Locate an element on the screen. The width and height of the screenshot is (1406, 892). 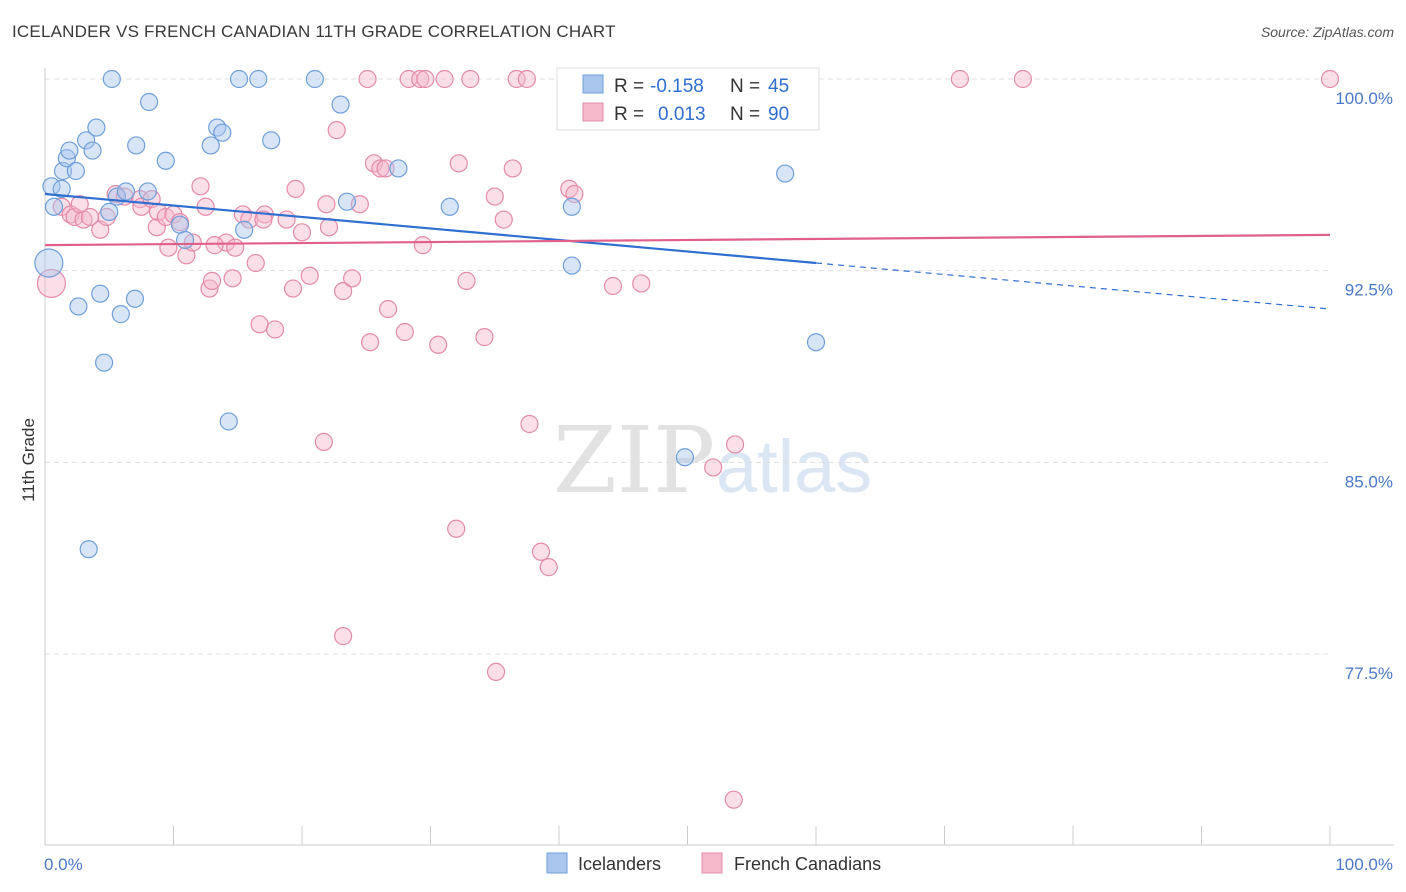
watermark-zip: ZIP is located at coordinates (634, 460).